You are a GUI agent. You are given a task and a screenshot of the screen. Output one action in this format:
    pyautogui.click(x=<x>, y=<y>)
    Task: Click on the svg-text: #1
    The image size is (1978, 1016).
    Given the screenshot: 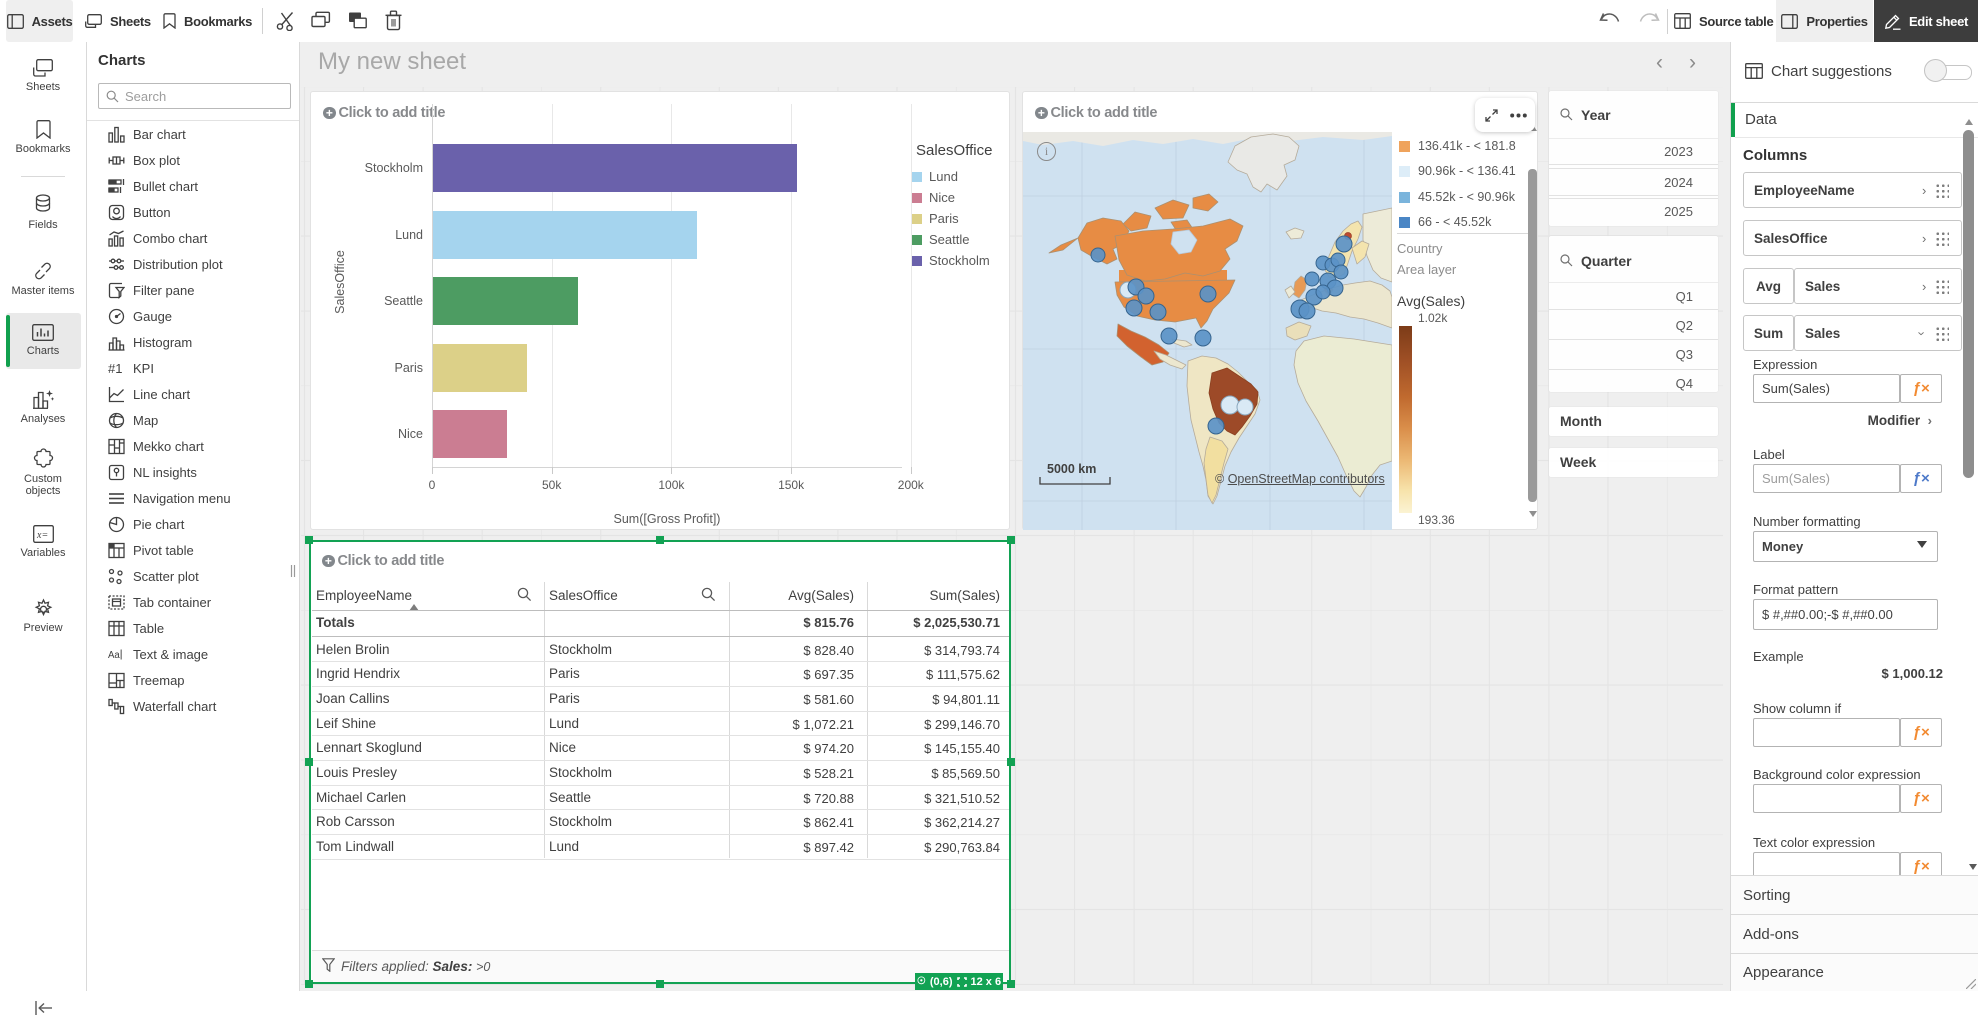 What is the action you would take?
    pyautogui.click(x=115, y=368)
    